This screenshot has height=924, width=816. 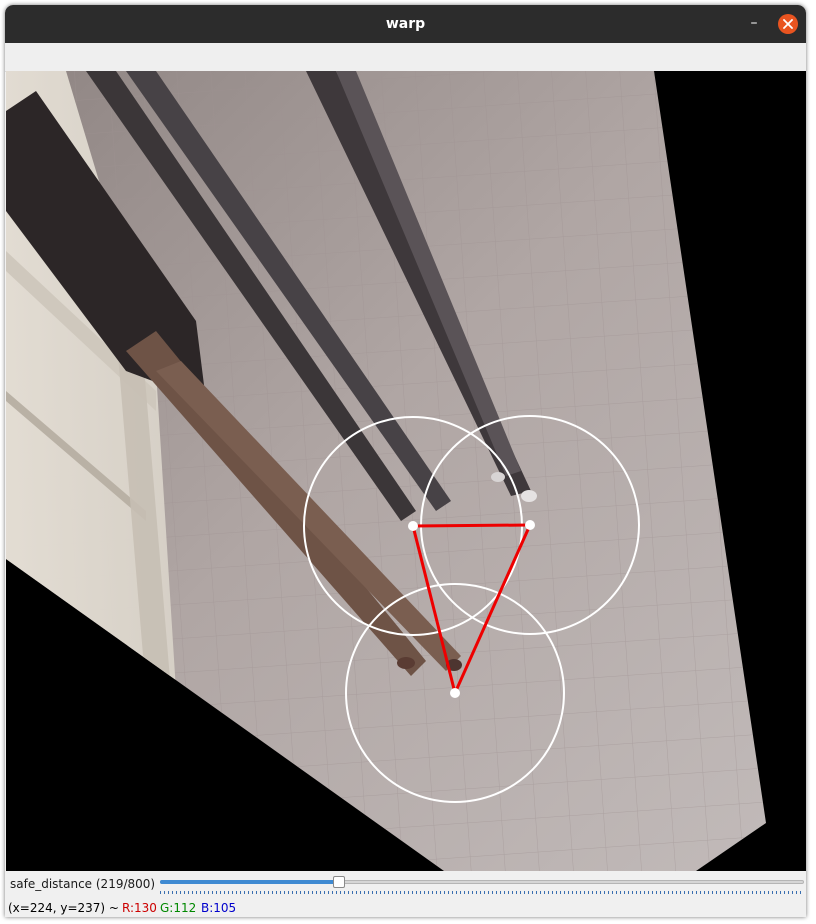 I want to click on window-title: warp, so click(x=405, y=24).